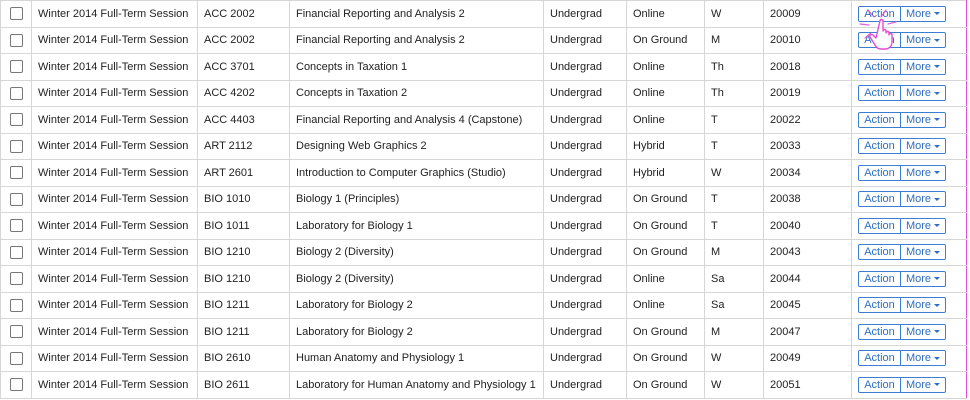 The image size is (970, 400). Describe the element at coordinates (416, 199) in the screenshot. I see `course-title-cell: Biology 1 (Principles)` at that location.